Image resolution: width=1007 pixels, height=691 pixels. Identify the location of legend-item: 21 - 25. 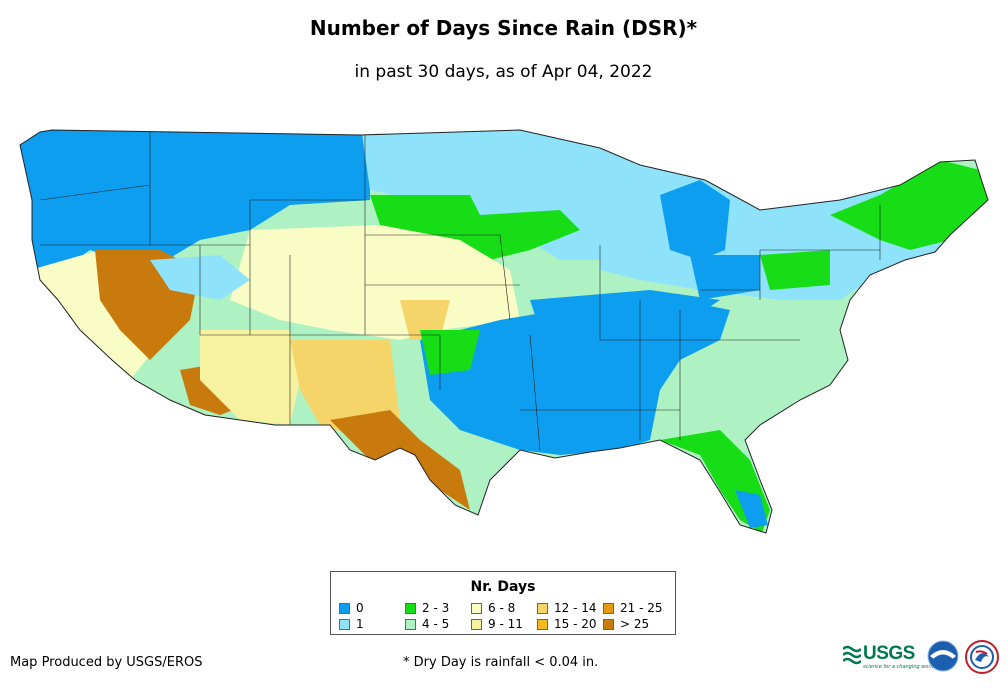
(633, 608).